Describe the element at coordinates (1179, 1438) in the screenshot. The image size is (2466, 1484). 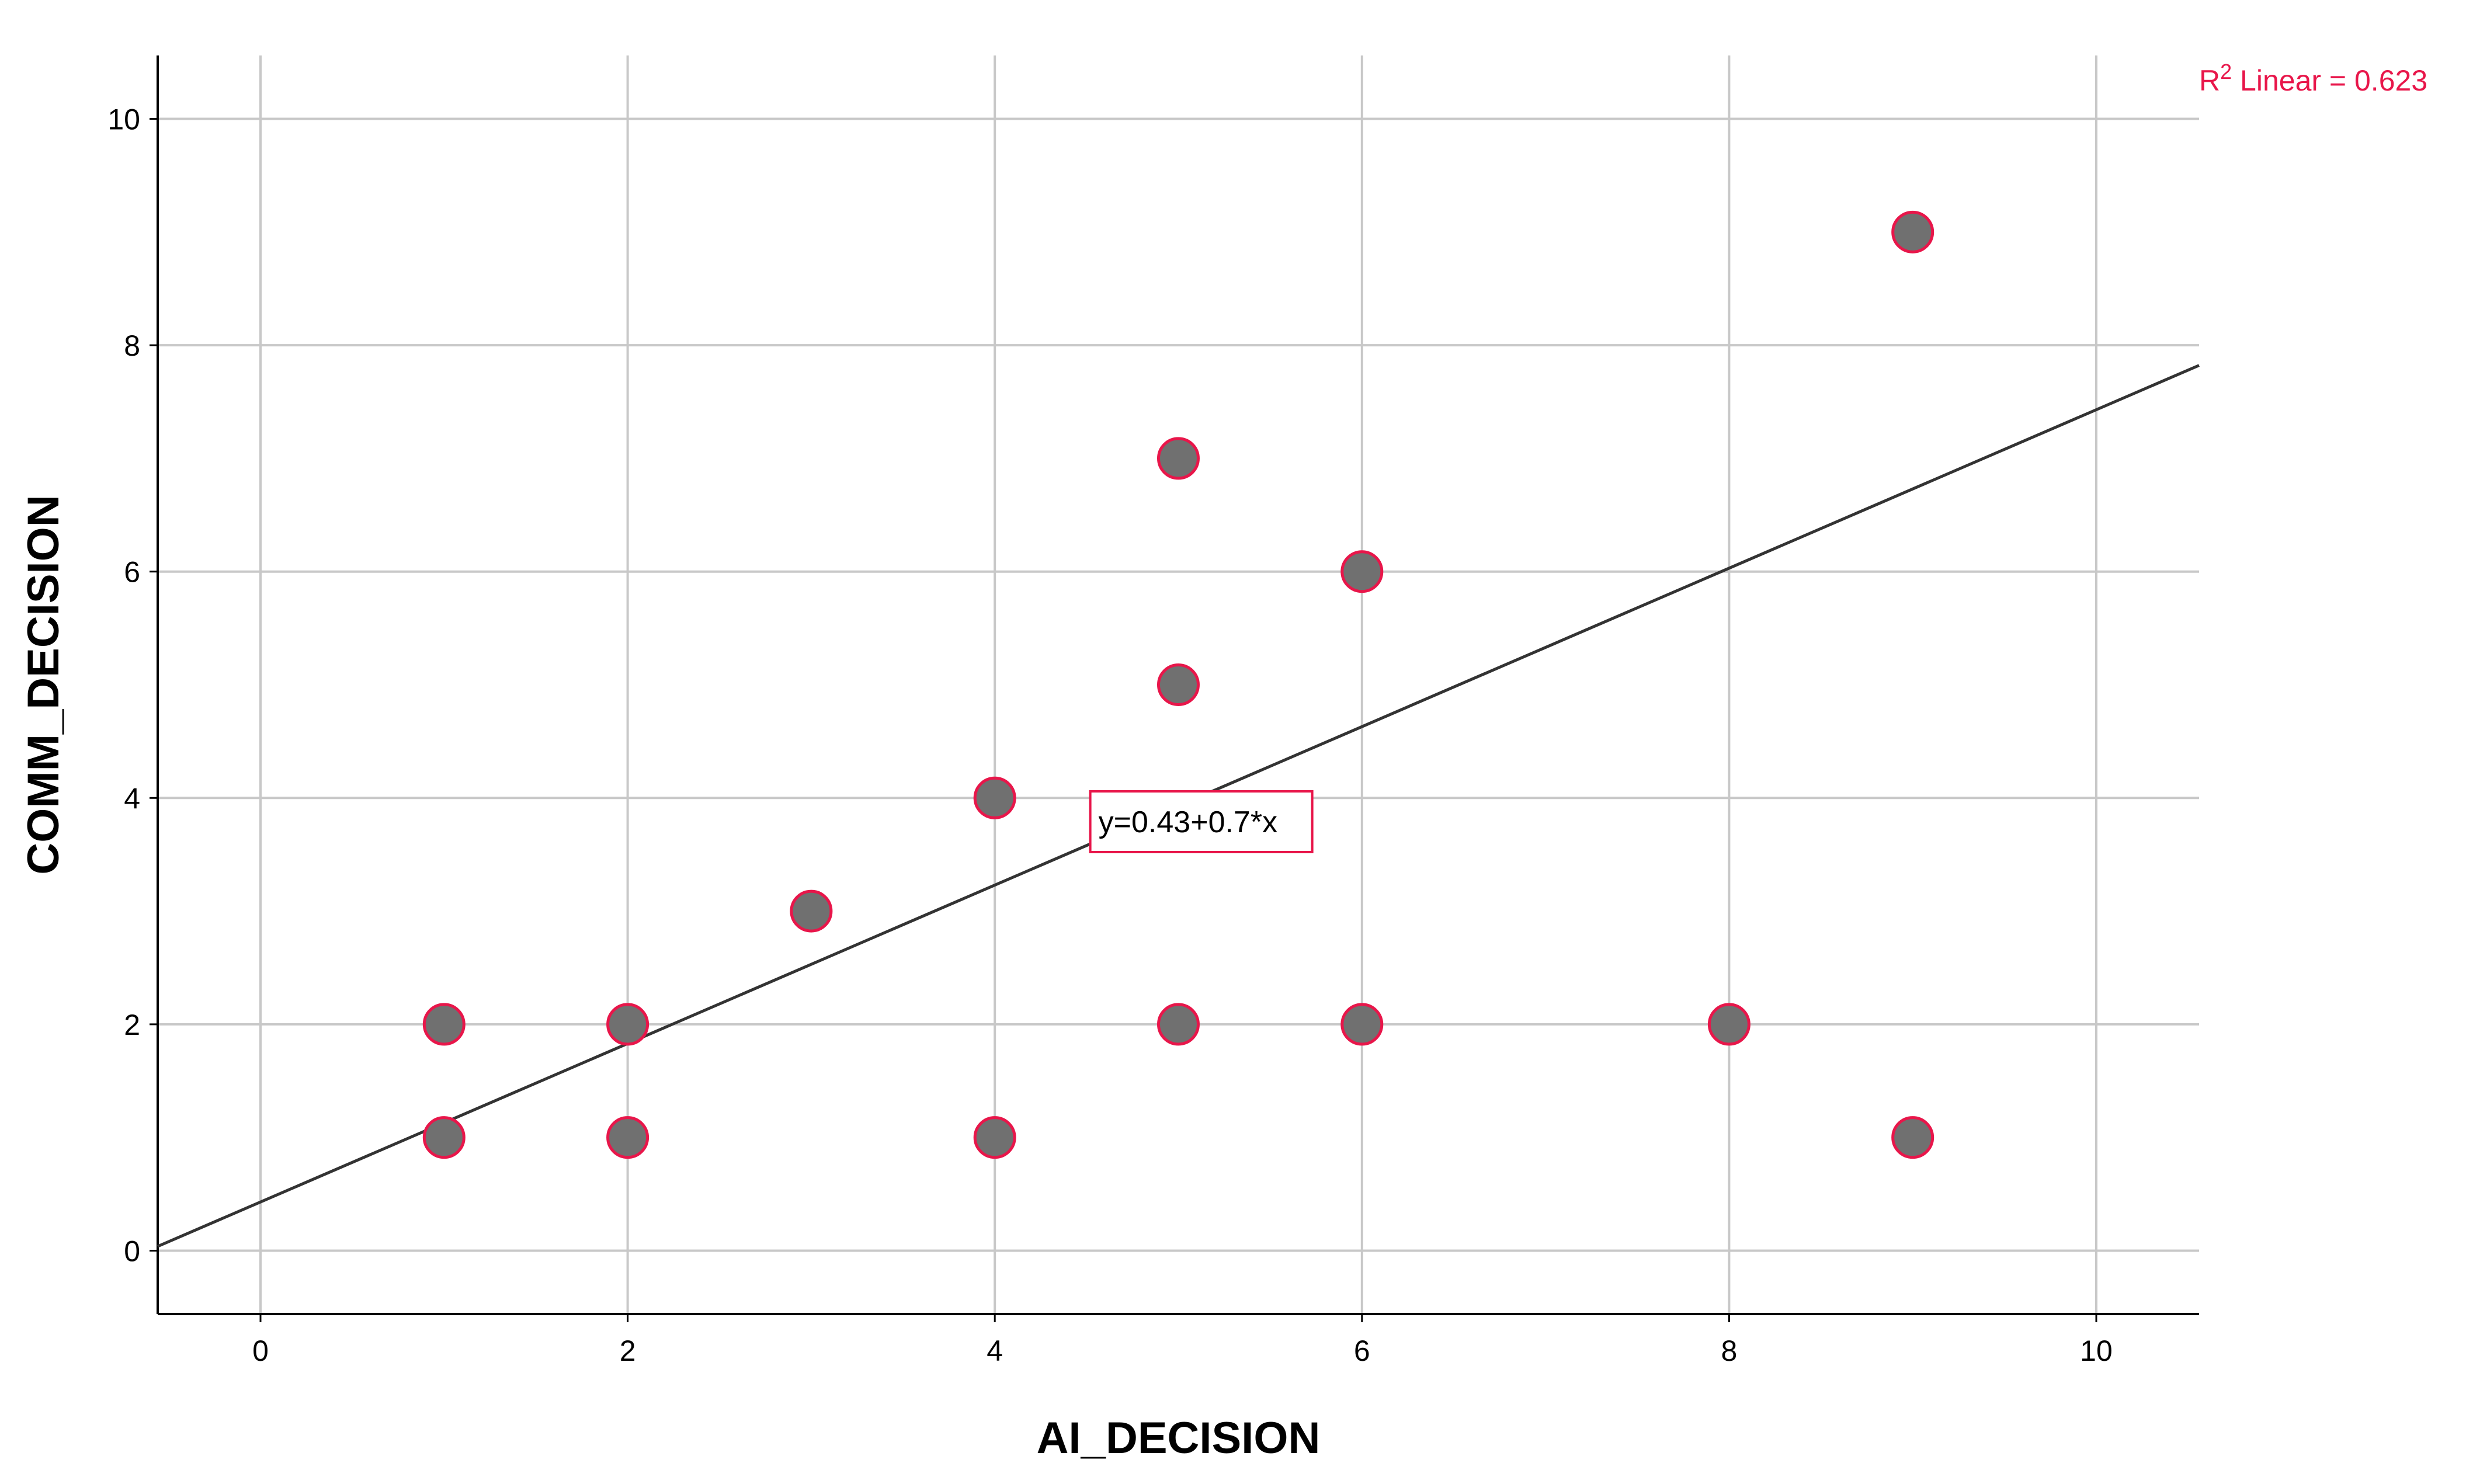
I see `x-axis-title: AI_DECISION` at that location.